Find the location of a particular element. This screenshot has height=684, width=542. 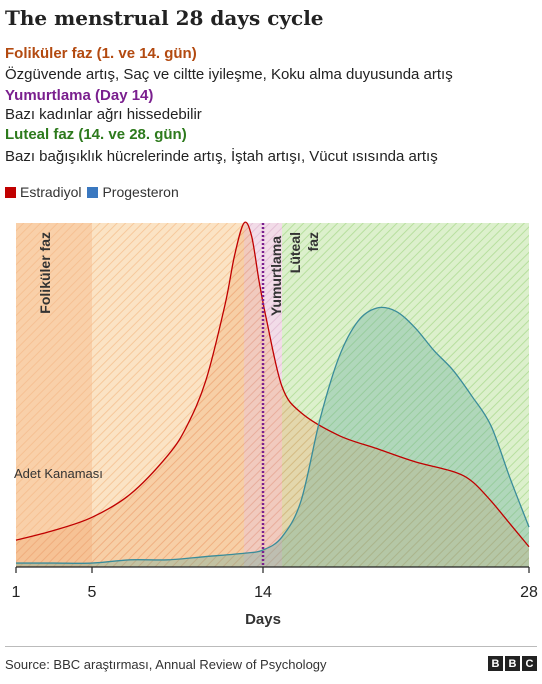

menstruation-band is located at coordinates (54, 395).